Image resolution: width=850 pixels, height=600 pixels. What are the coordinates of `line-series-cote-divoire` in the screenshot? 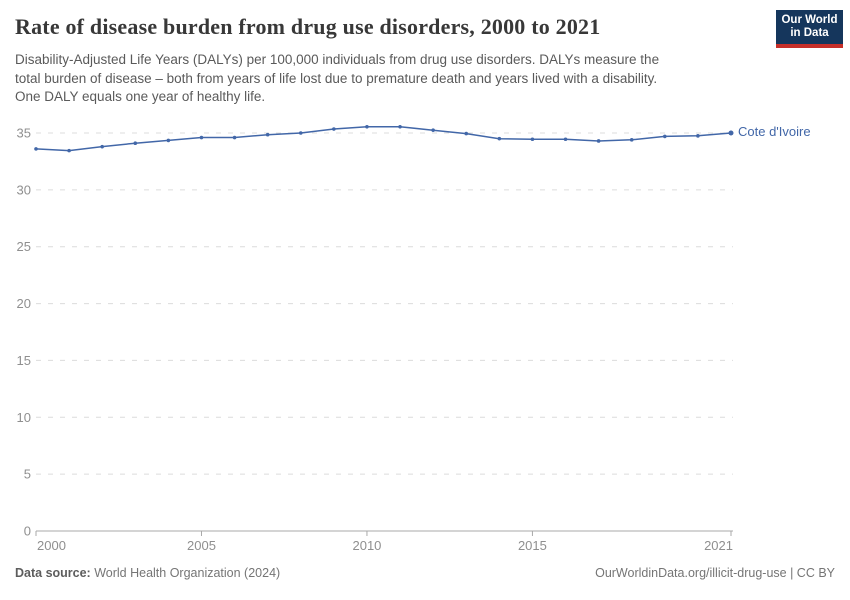 It's located at (383, 138).